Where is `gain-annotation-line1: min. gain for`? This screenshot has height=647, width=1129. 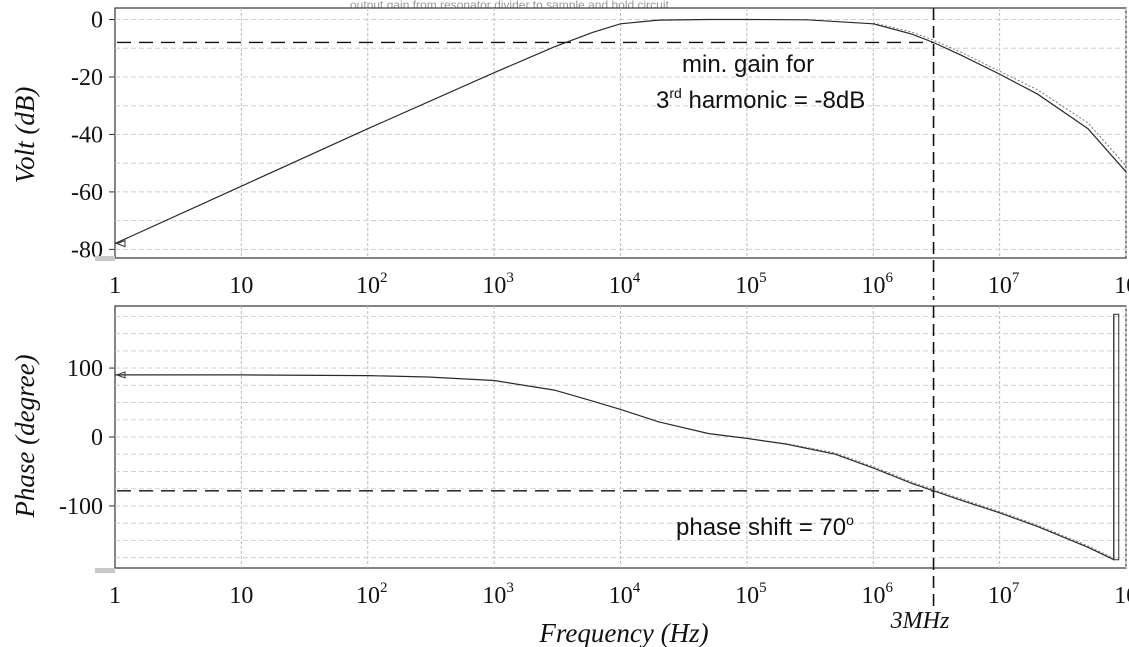 gain-annotation-line1: min. gain for is located at coordinates (748, 64).